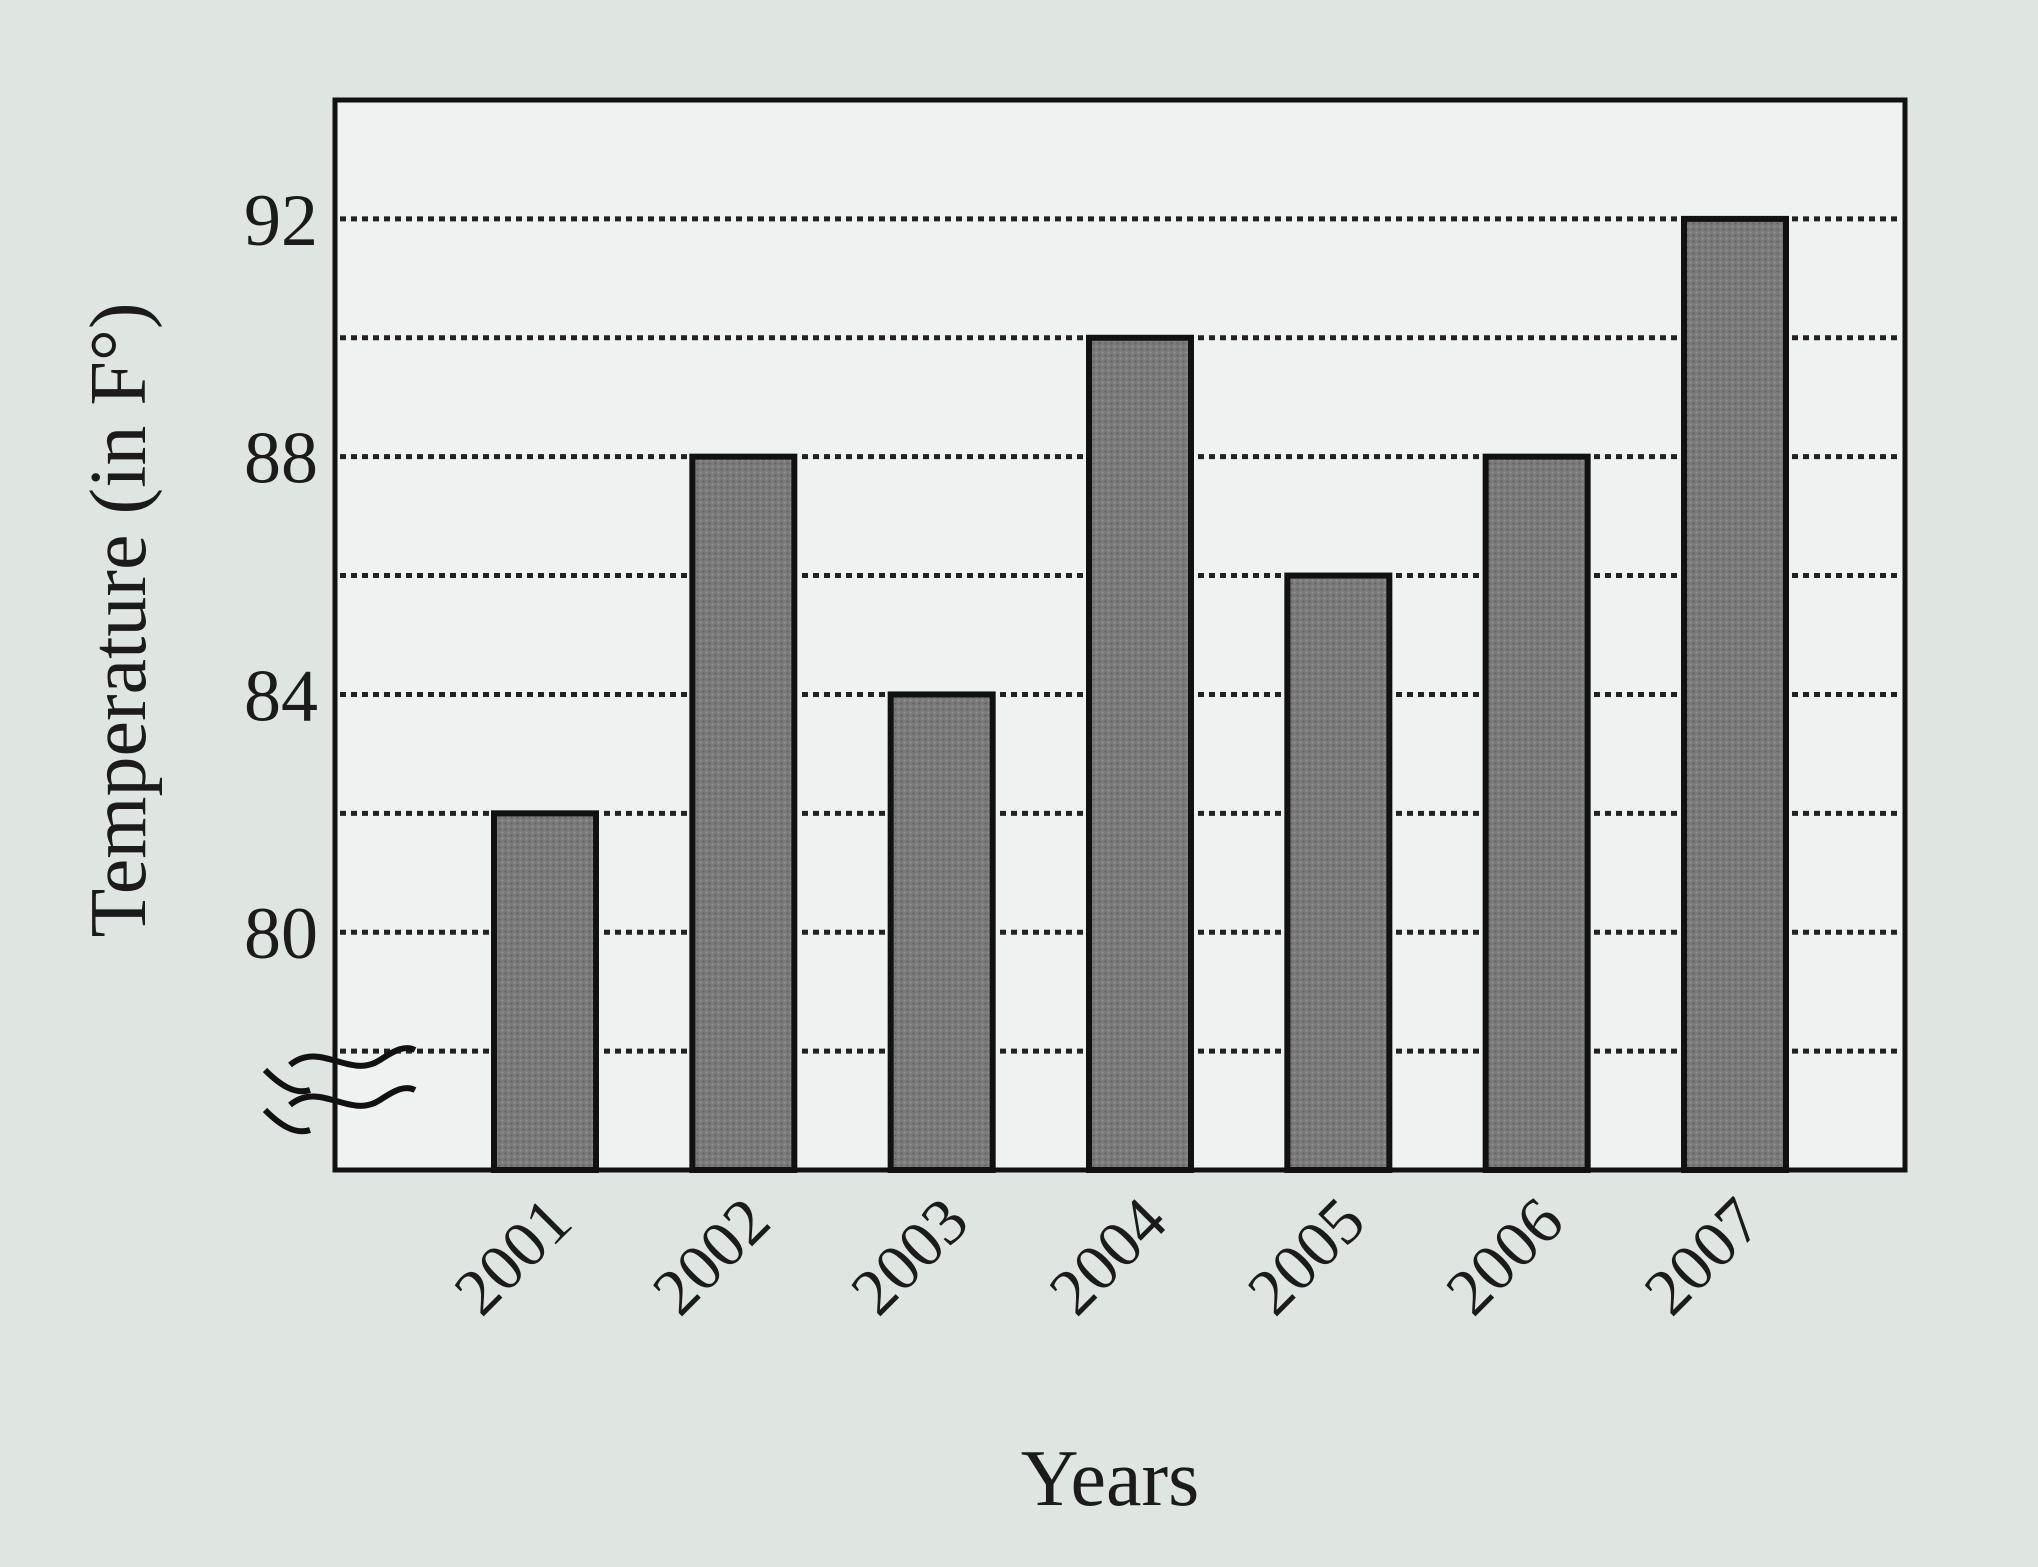  Describe the element at coordinates (1110, 1479) in the screenshot. I see `x-axis-title: Years` at that location.